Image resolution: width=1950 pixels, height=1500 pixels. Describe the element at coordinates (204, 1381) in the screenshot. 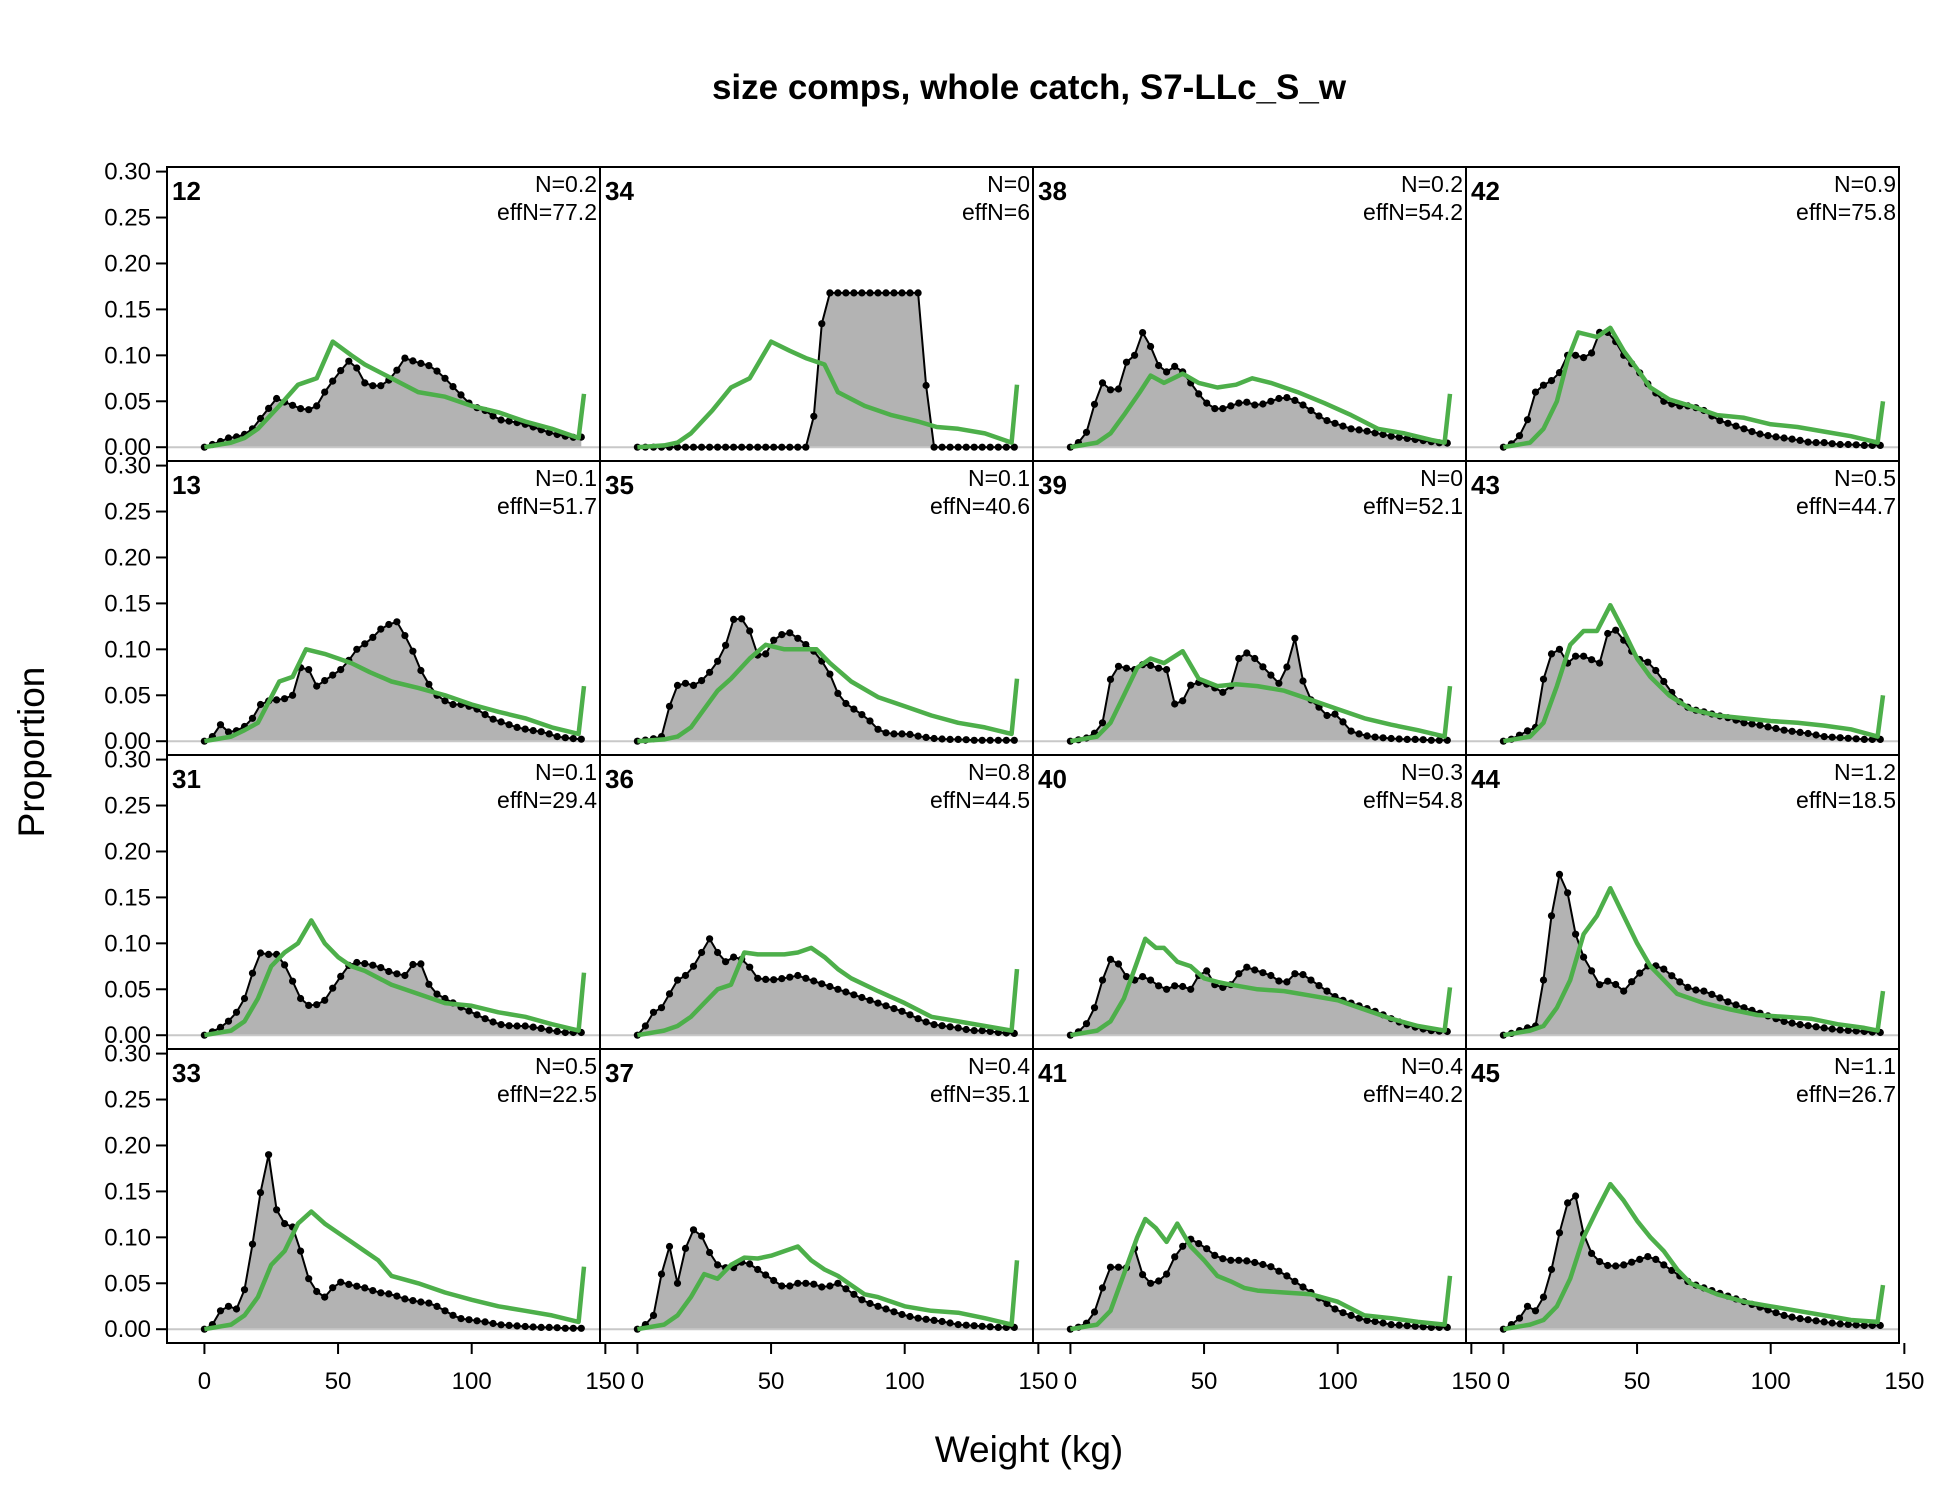

I see `x-tick-label: 0` at that location.